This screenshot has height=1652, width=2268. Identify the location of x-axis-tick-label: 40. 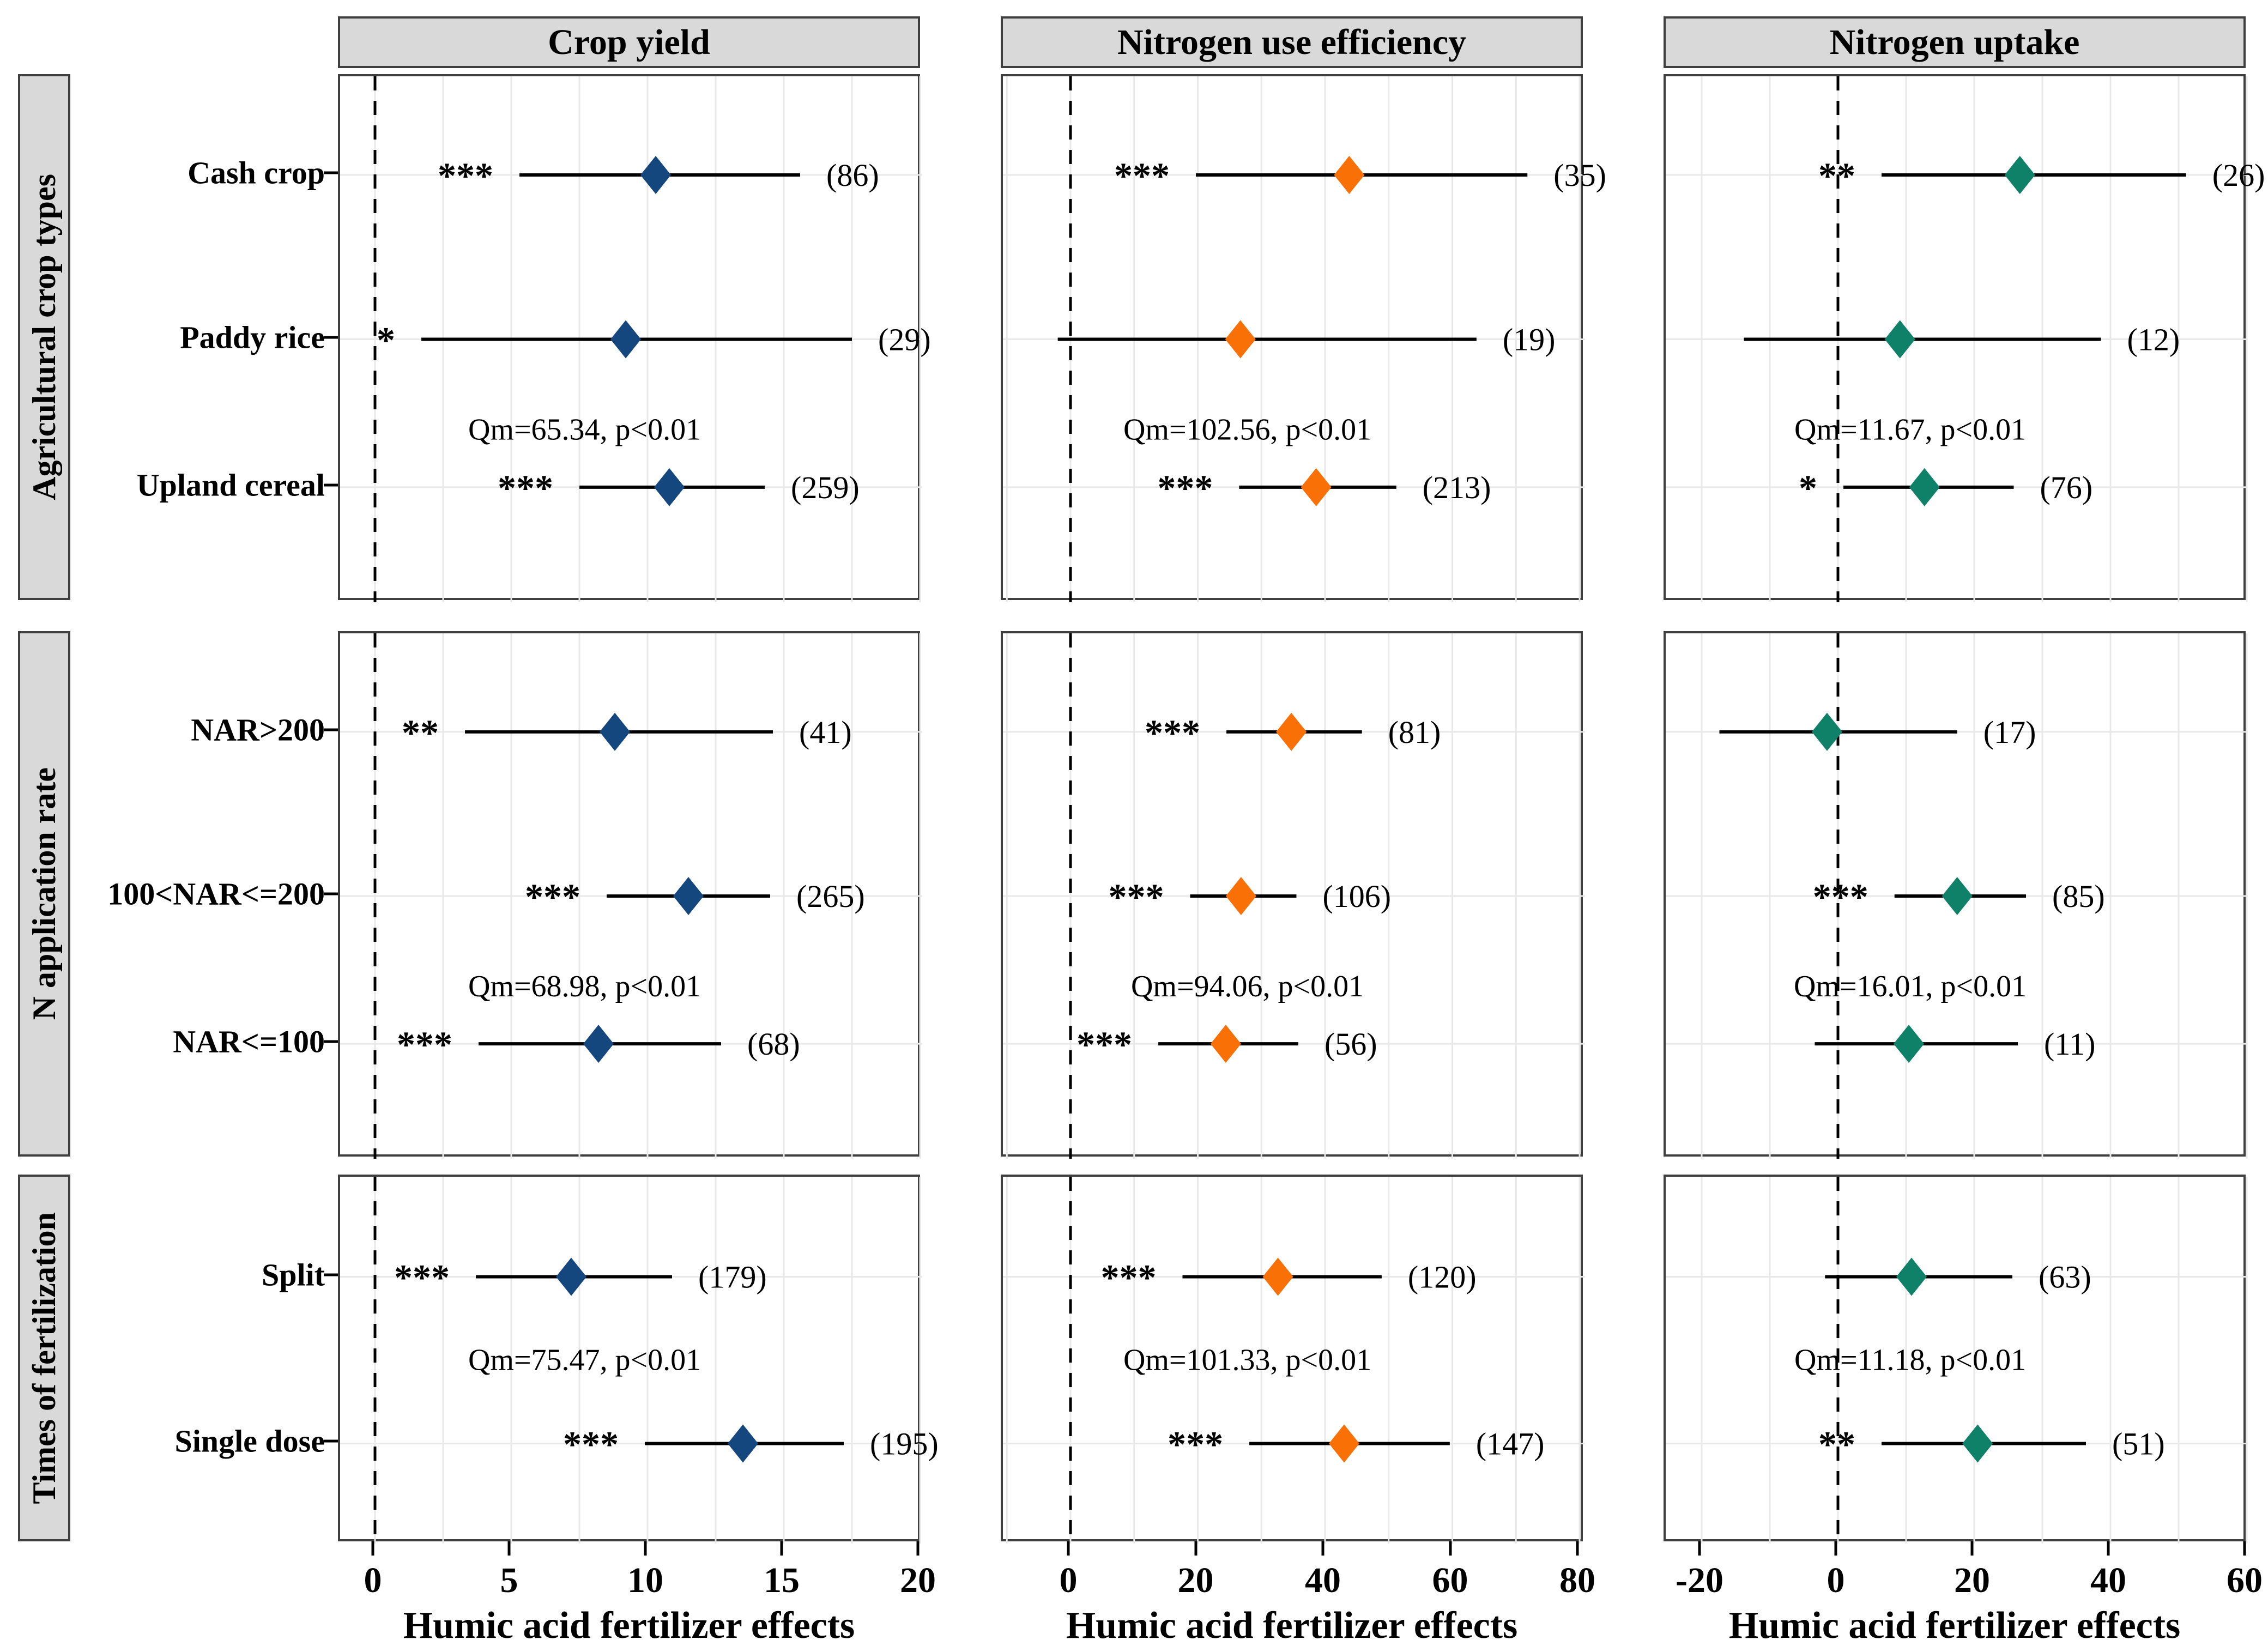
(1323, 1580).